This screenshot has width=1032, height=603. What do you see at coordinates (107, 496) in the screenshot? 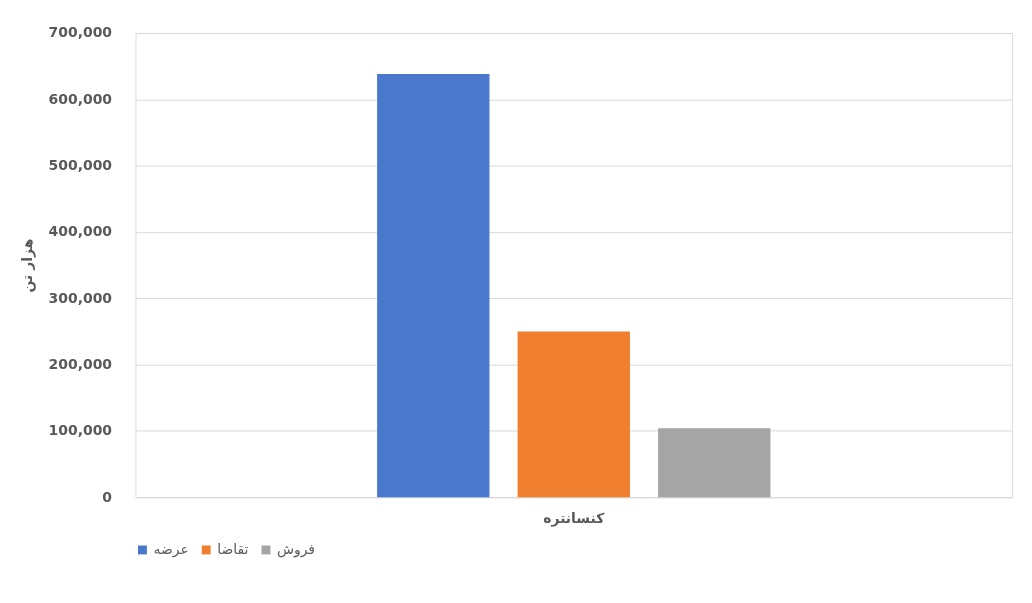
I see `y-tick-label: 0` at bounding box center [107, 496].